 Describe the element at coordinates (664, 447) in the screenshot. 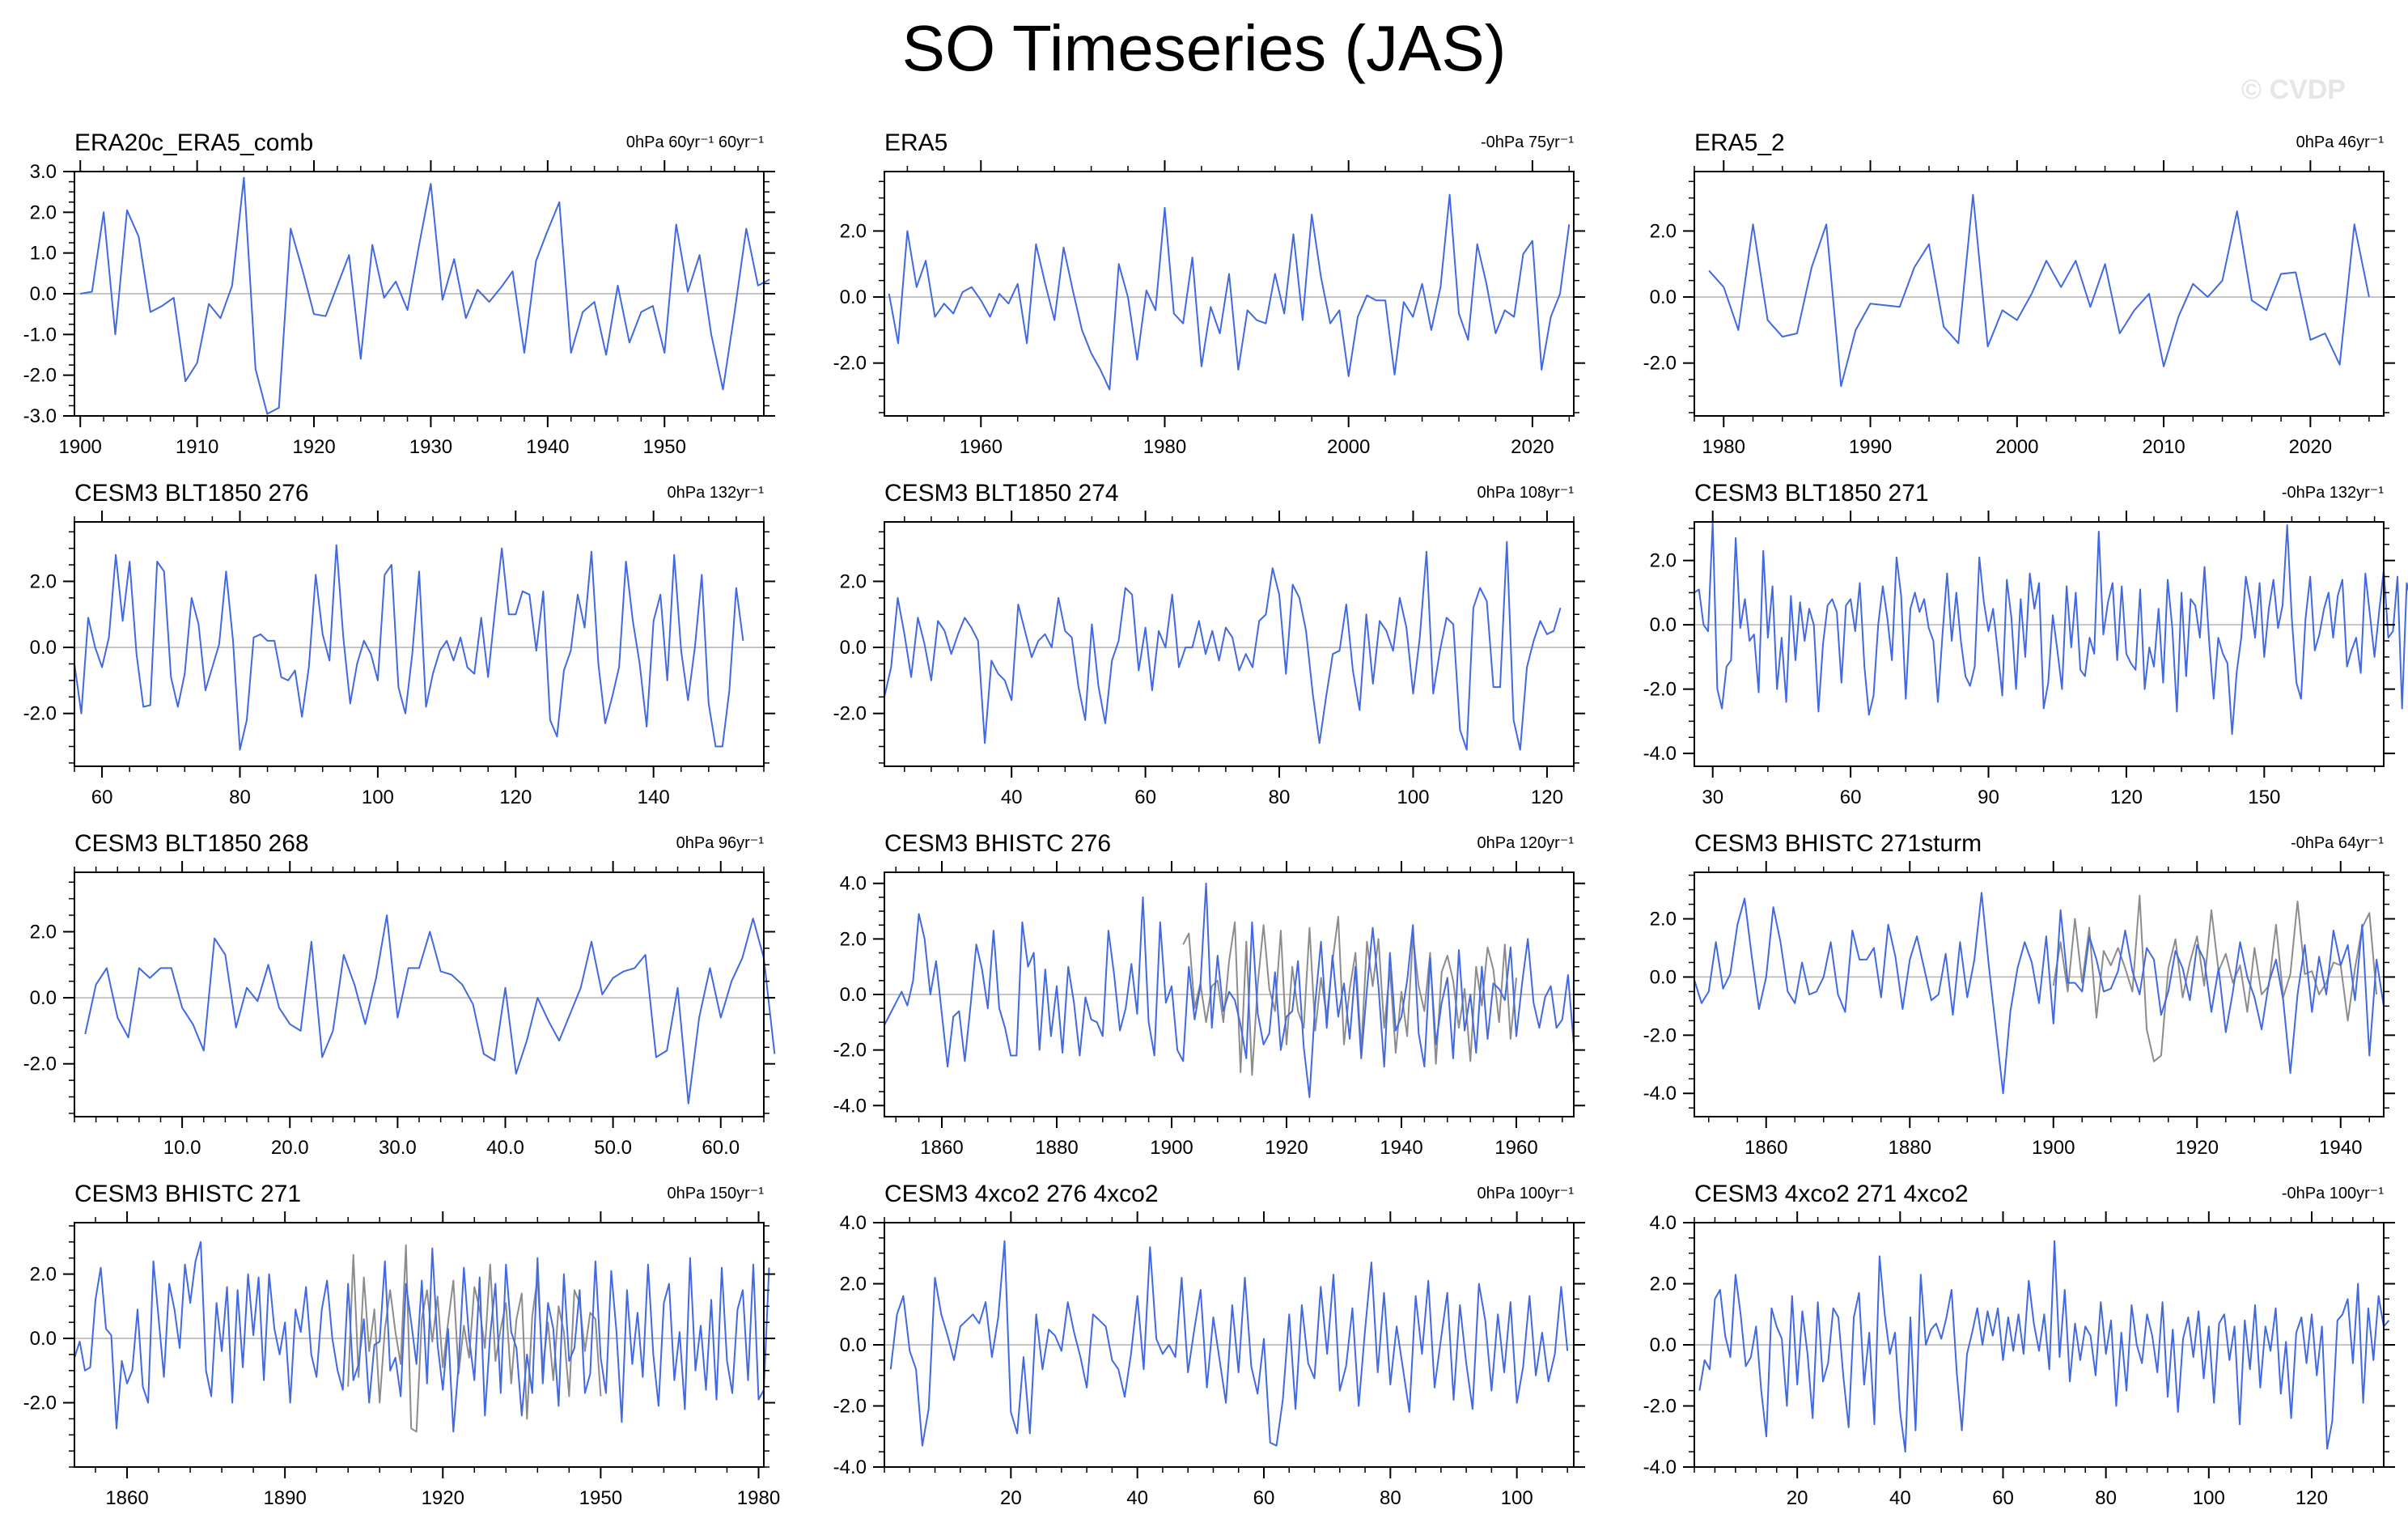

I see `x-tick-label: 1950` at that location.